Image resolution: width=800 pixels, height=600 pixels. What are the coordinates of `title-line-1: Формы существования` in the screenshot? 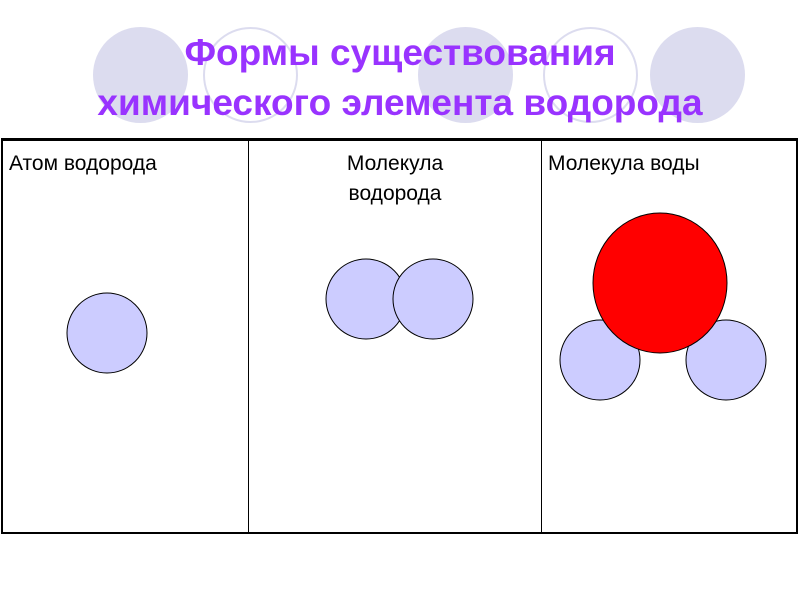 It's located at (400, 52).